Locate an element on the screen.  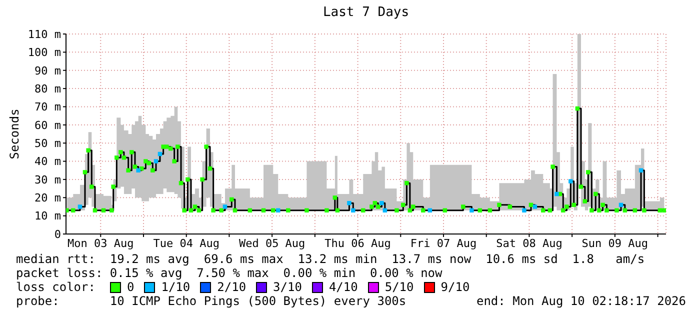
y-tick-label: 30 m is located at coordinates (48, 179).